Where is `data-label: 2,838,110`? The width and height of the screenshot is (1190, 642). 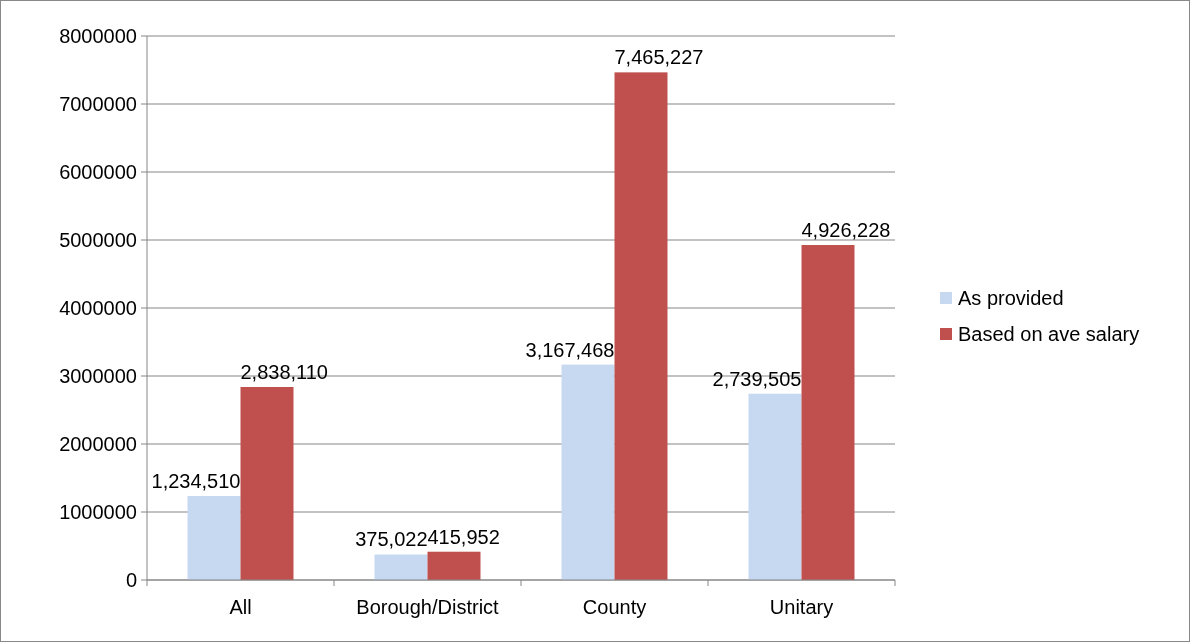 data-label: 2,838,110 is located at coordinates (284, 372).